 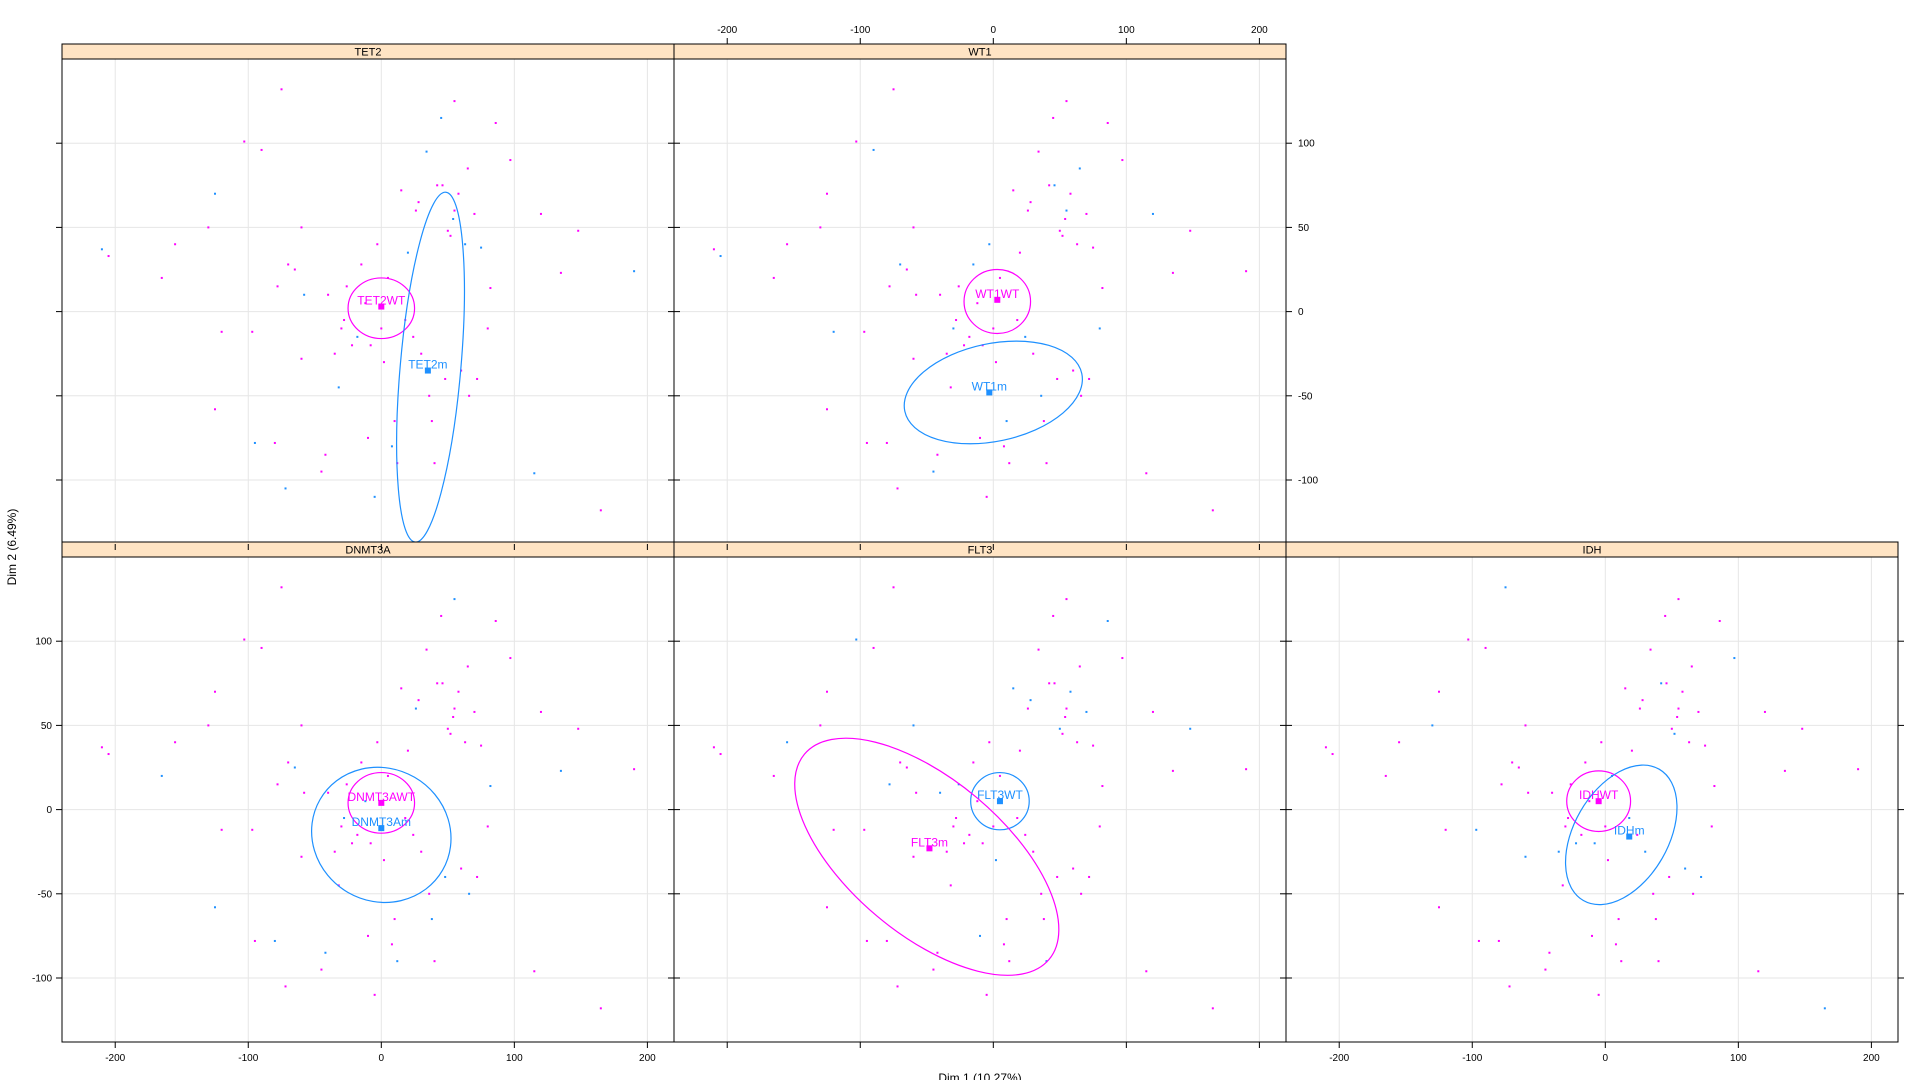 What do you see at coordinates (514, 1058) in the screenshot?
I see `x-tick-label: 100` at bounding box center [514, 1058].